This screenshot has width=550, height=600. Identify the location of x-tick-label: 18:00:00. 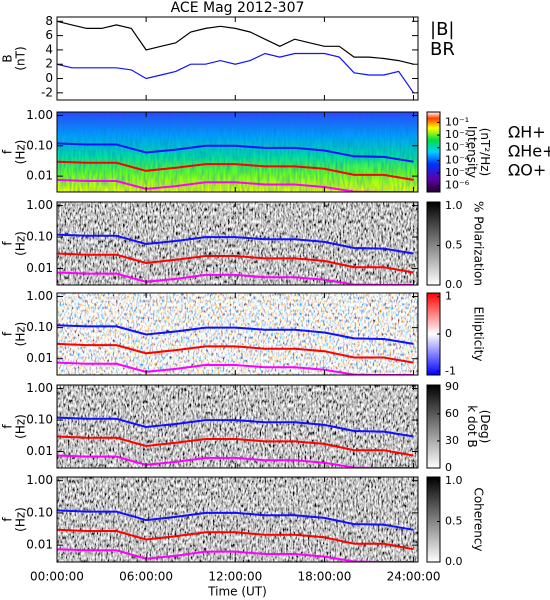
(324, 577).